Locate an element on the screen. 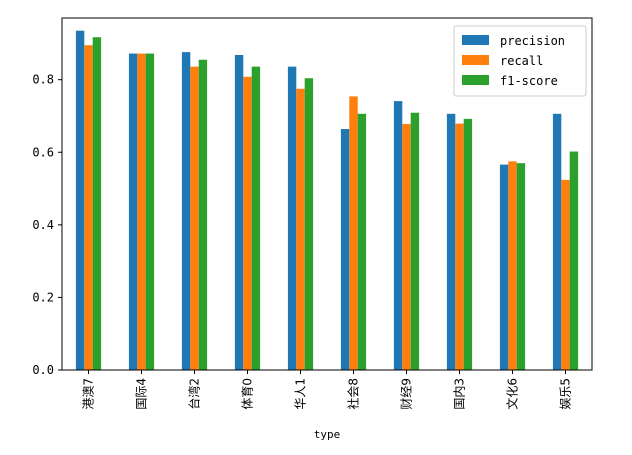  x-category-label: 体育0 is located at coordinates (247, 394).